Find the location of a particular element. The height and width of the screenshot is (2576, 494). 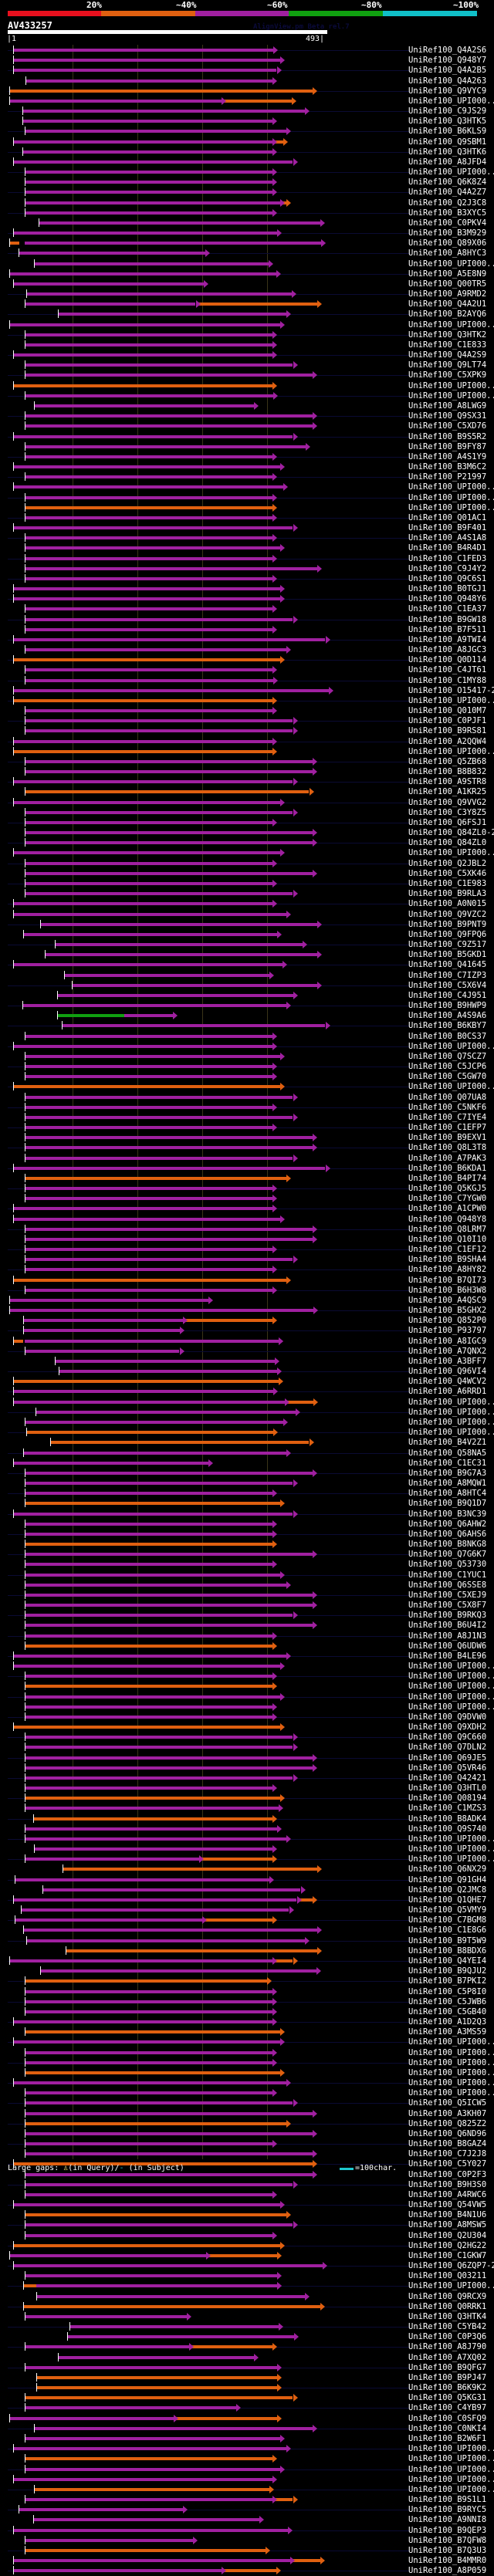

alignment-row: UniRef100_A8HY82 is located at coordinates (247, 1270).